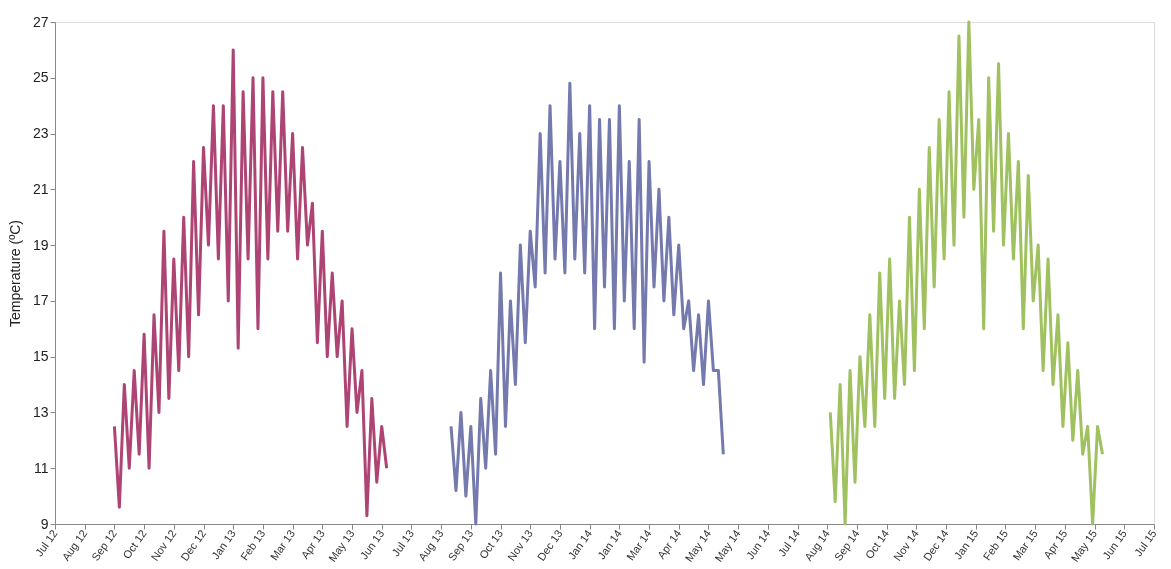 This screenshot has height=569, width=1171. I want to click on y-tick-label: 25, so click(40, 77).